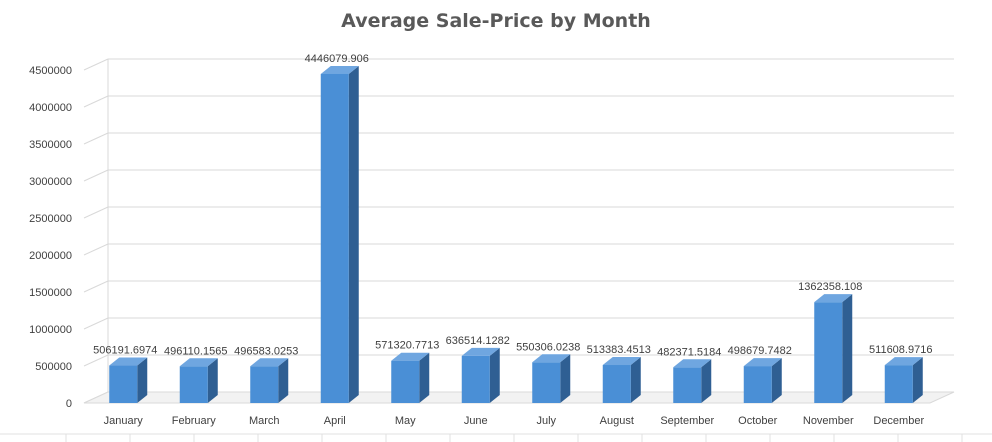 Image resolution: width=992 pixels, height=442 pixels. Describe the element at coordinates (195, 351) in the screenshot. I see `data-label: 496110.1565` at that location.